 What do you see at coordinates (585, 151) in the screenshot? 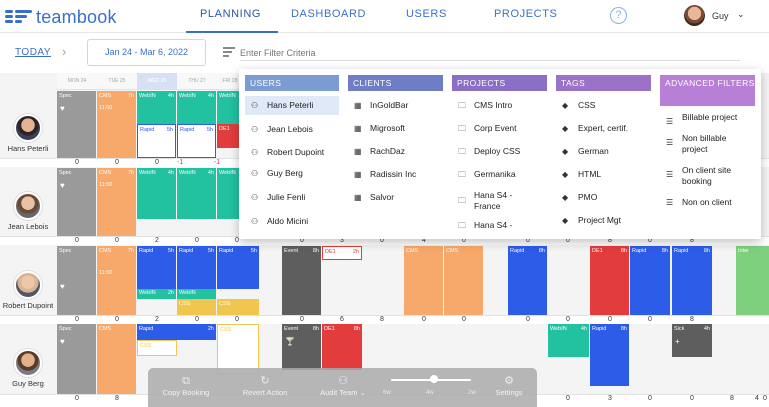
I see `tag-option: ◆ German` at bounding box center [585, 151].